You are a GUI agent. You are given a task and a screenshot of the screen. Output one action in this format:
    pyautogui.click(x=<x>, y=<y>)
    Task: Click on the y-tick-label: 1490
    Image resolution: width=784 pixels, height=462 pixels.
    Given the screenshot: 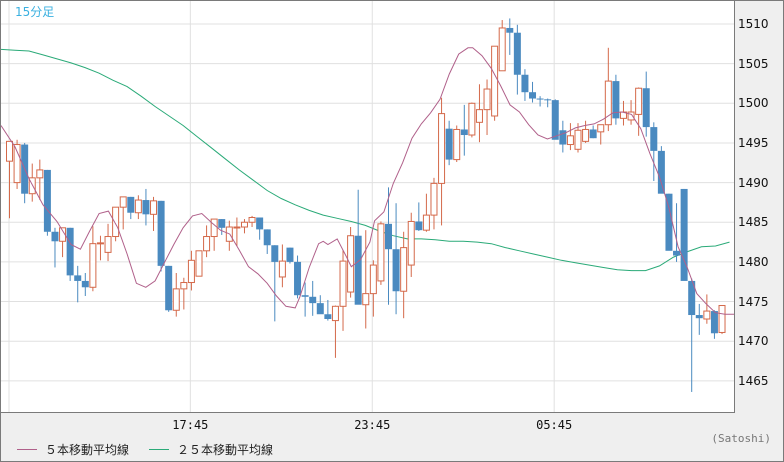 What is the action you would take?
    pyautogui.click(x=753, y=182)
    